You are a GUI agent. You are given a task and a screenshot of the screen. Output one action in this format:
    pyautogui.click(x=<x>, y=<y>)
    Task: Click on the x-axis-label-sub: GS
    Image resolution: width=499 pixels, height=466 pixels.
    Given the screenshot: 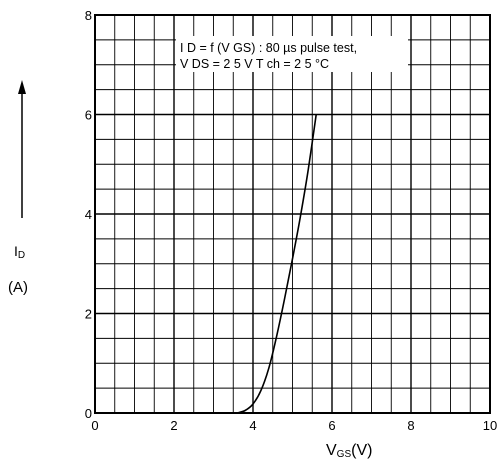 What is the action you would take?
    pyautogui.click(x=344, y=454)
    